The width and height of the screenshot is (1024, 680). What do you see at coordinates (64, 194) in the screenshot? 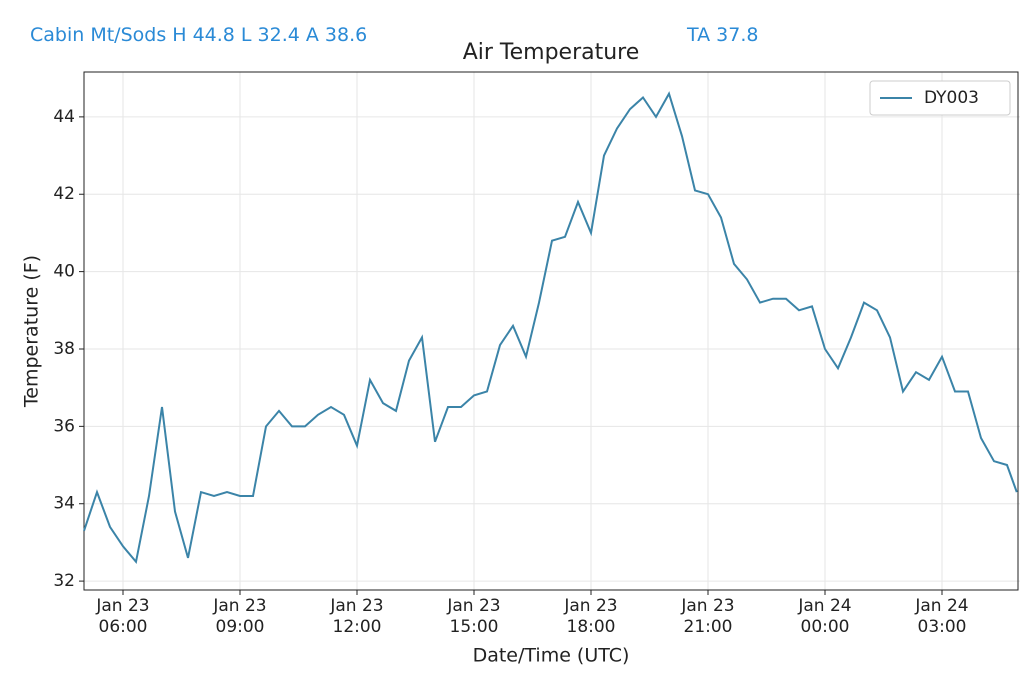
I see `y-tick-label: 42` at bounding box center [64, 194].